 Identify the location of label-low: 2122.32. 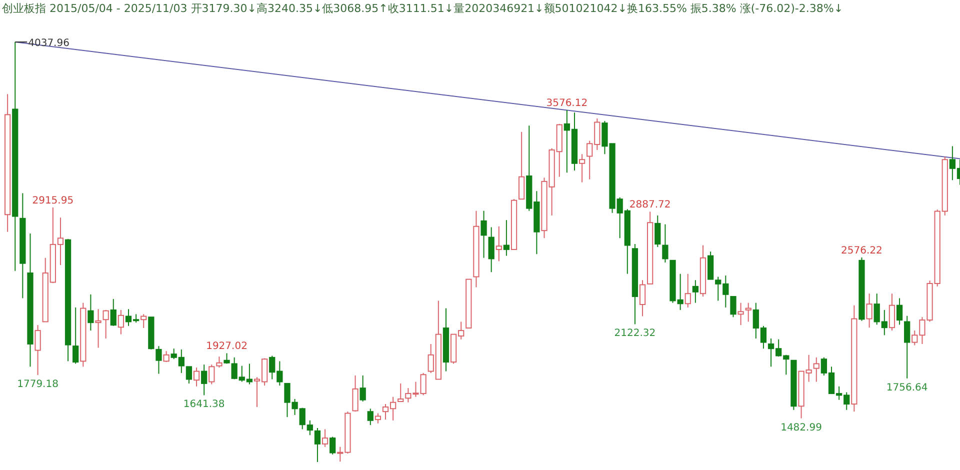
(635, 334).